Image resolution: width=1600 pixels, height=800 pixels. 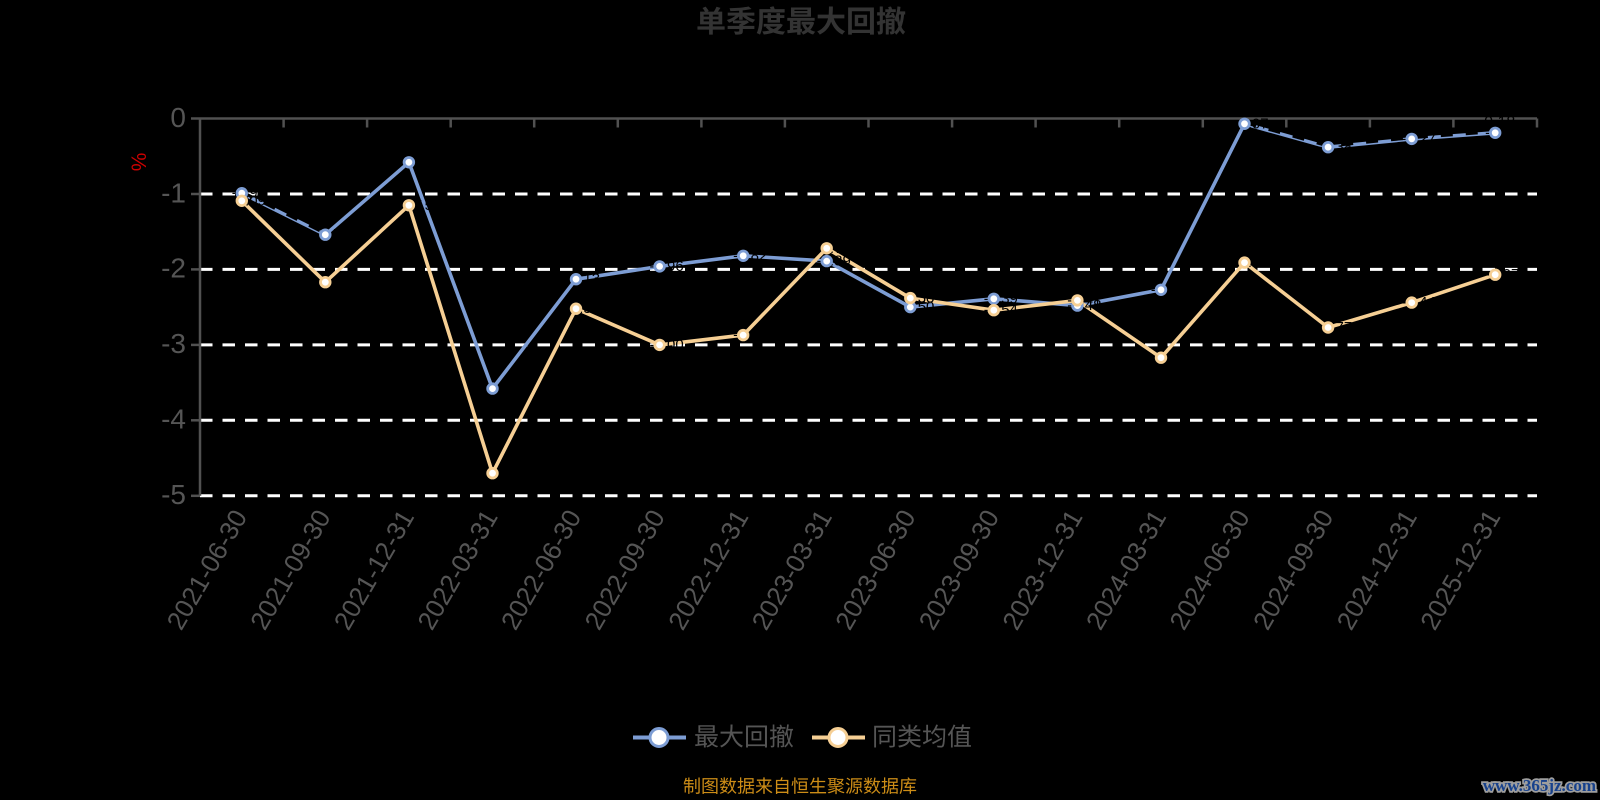 What do you see at coordinates (173, 494) in the screenshot?
I see `svg-text: -5` at bounding box center [173, 494].